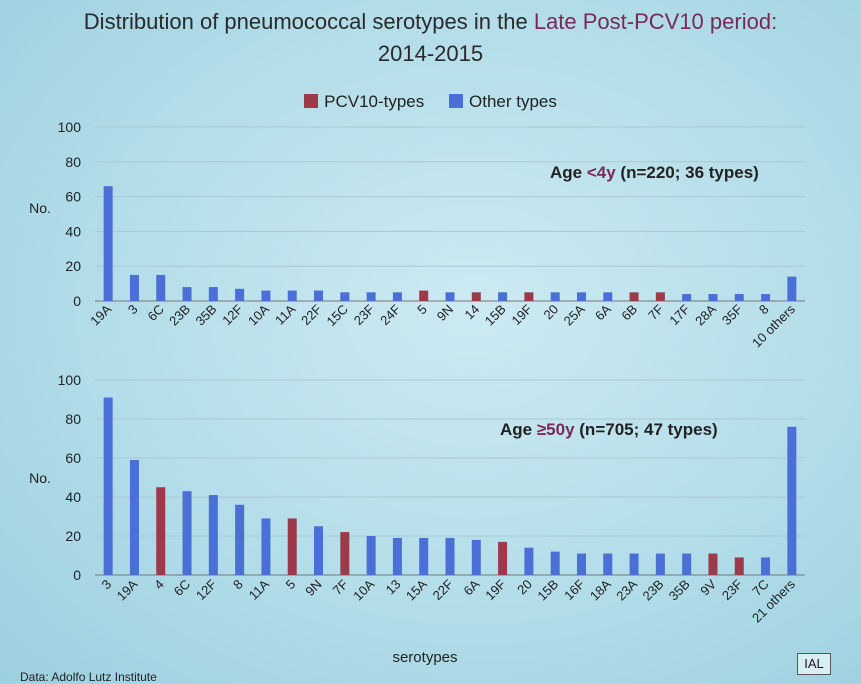 This screenshot has height=684, width=861. What do you see at coordinates (258, 314) in the screenshot?
I see `chart1-xtick-label: 10A` at bounding box center [258, 314].